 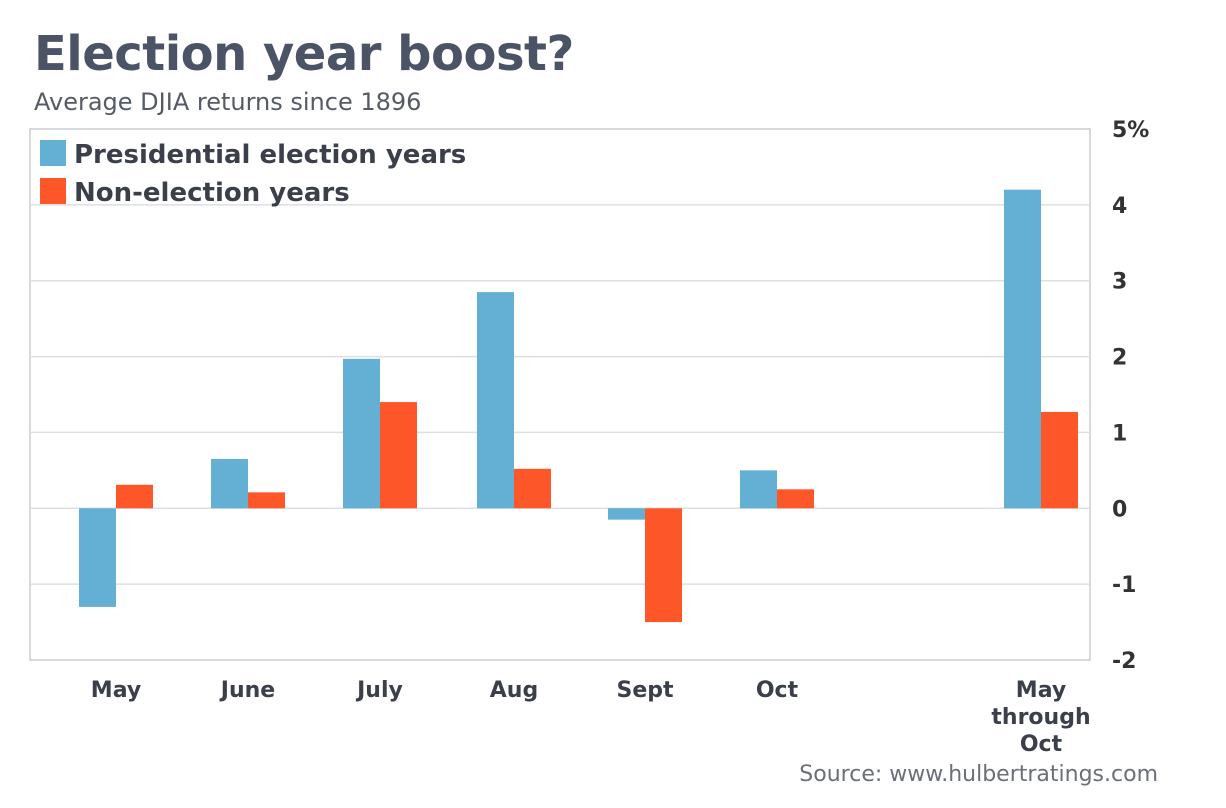 I want to click on y-tick-label: 0, so click(x=1119, y=509).